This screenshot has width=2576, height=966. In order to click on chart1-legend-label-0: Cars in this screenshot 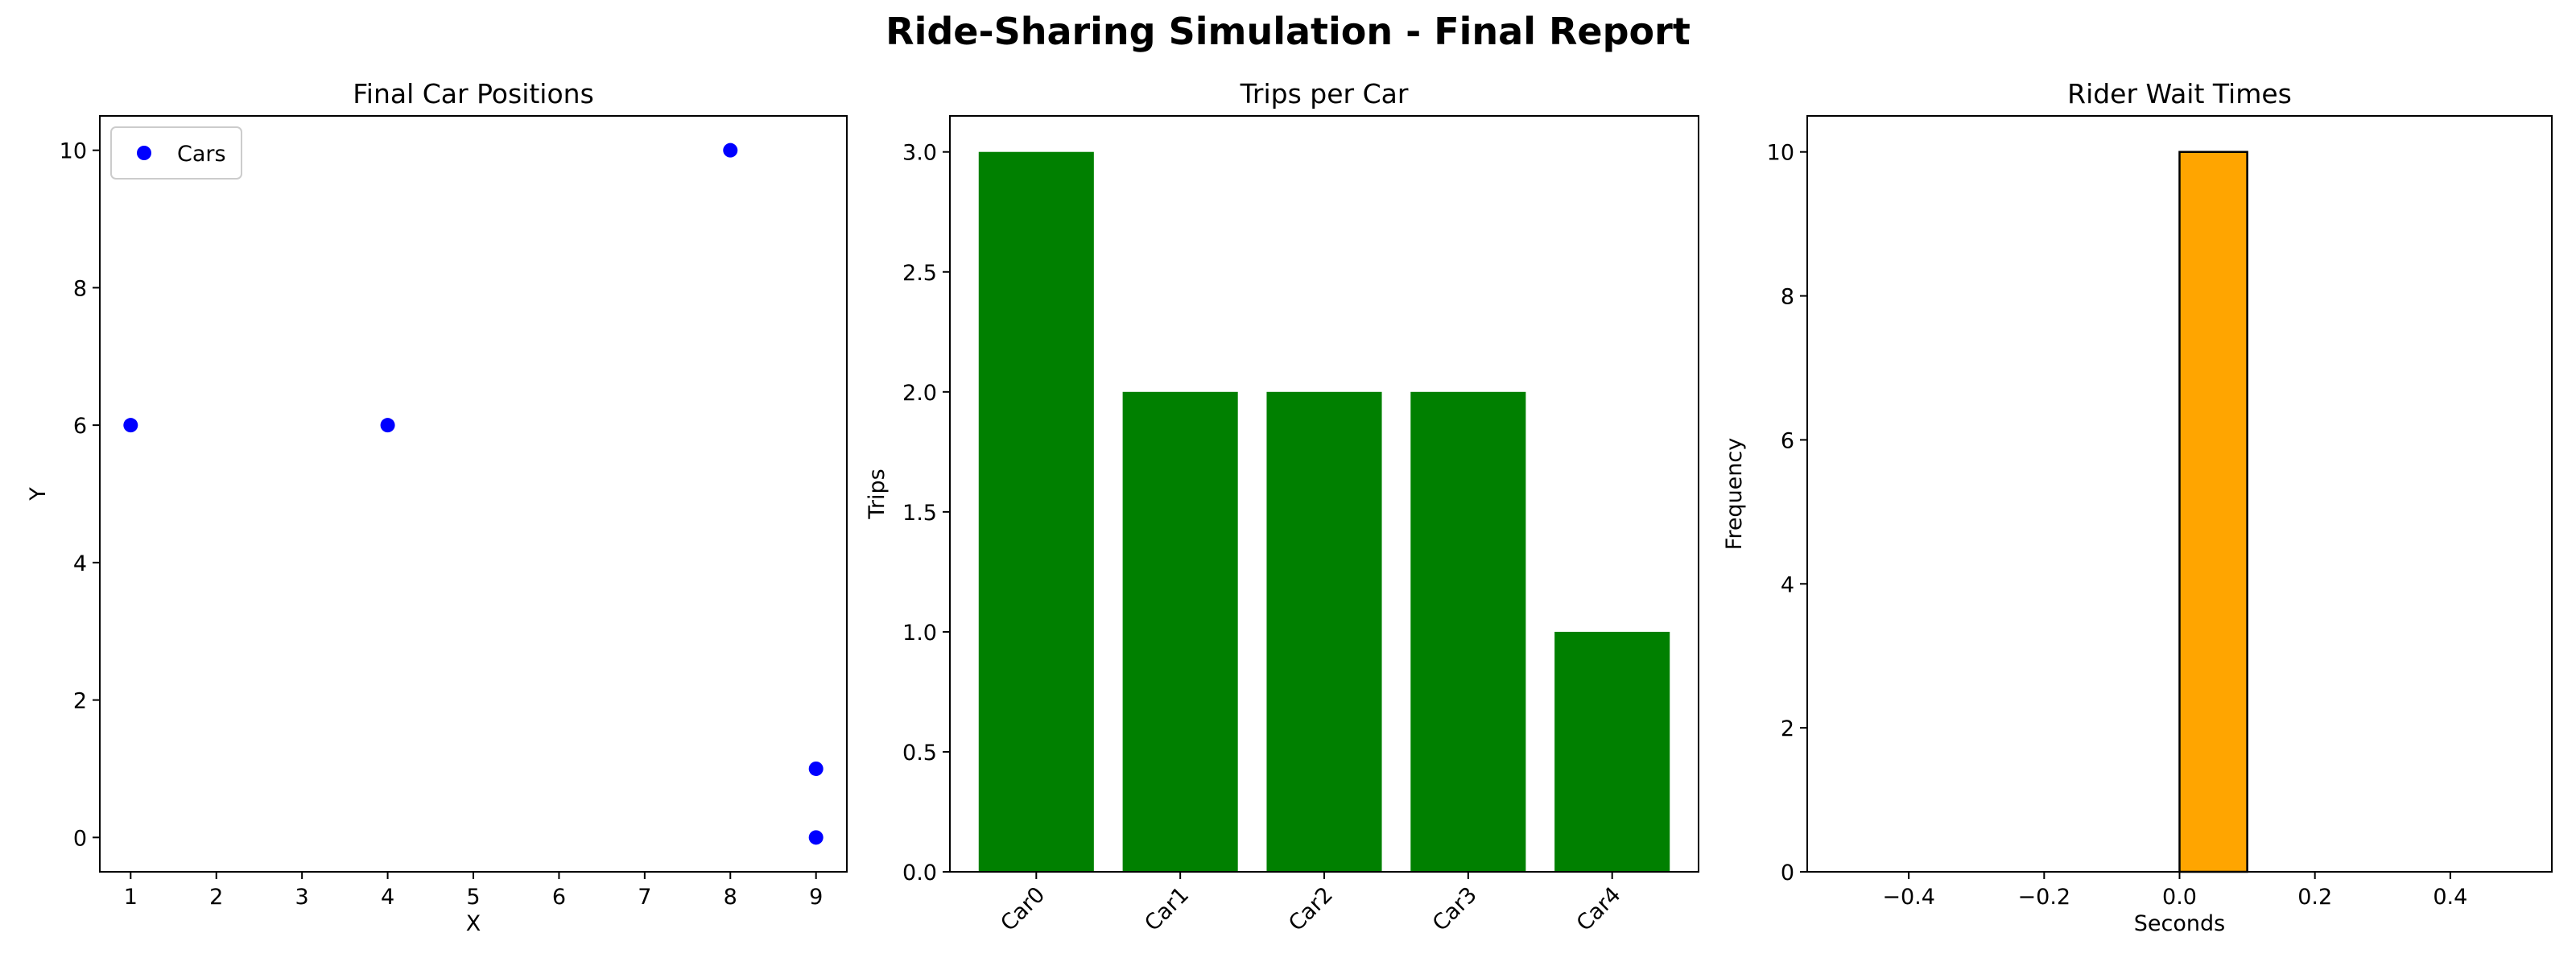, I will do `click(201, 154)`.